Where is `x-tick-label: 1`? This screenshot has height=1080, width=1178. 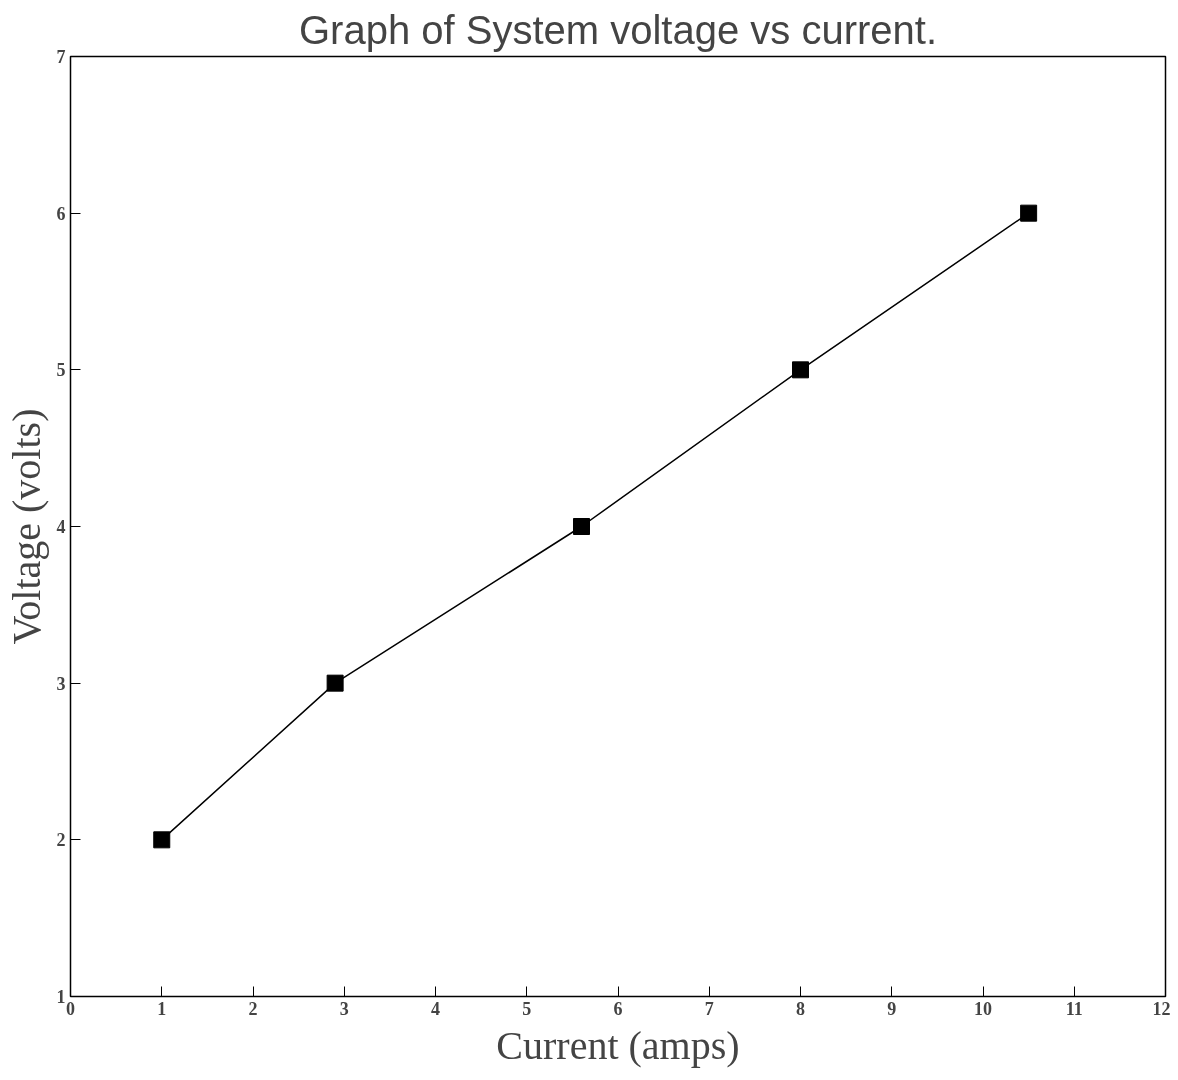 x-tick-label: 1 is located at coordinates (162, 1008).